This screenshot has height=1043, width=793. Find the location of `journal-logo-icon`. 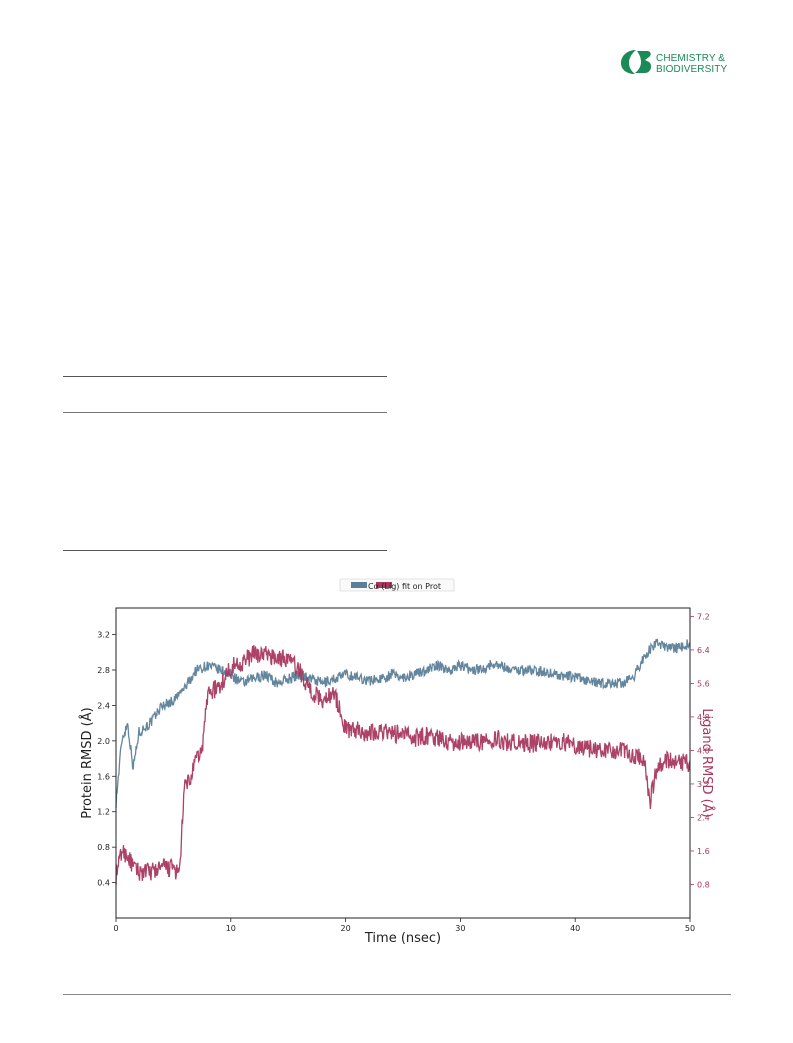

journal-logo-icon is located at coordinates (636, 62).